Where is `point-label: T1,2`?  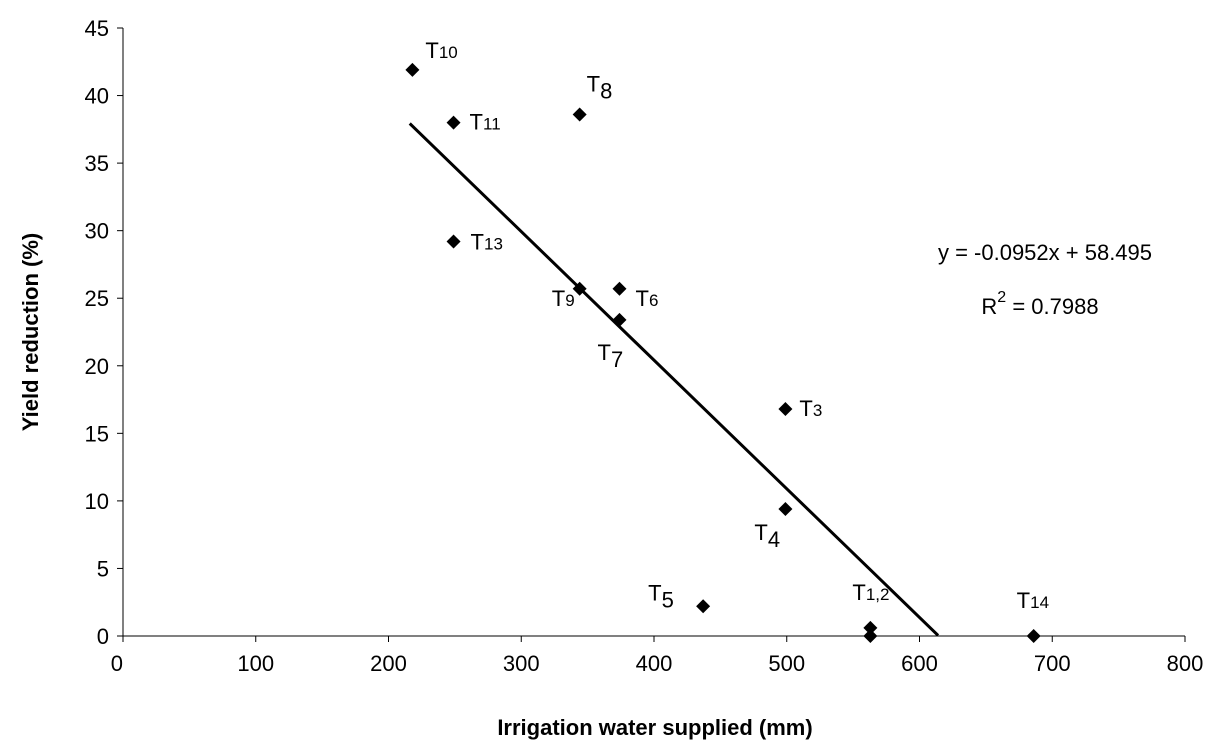
point-label: T1,2 is located at coordinates (870, 592).